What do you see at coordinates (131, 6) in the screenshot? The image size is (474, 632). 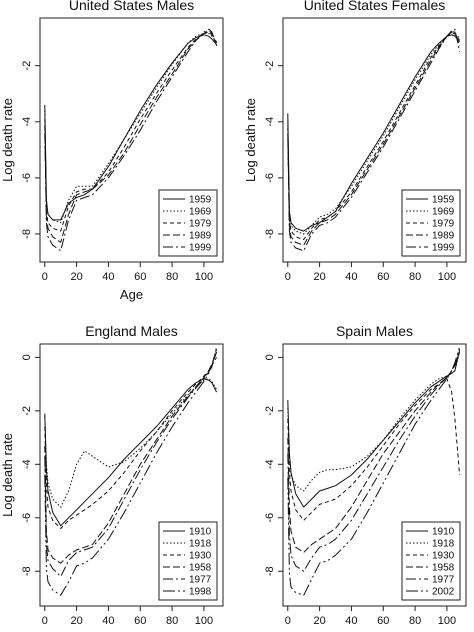 I see `panel-title: United States Males` at bounding box center [131, 6].